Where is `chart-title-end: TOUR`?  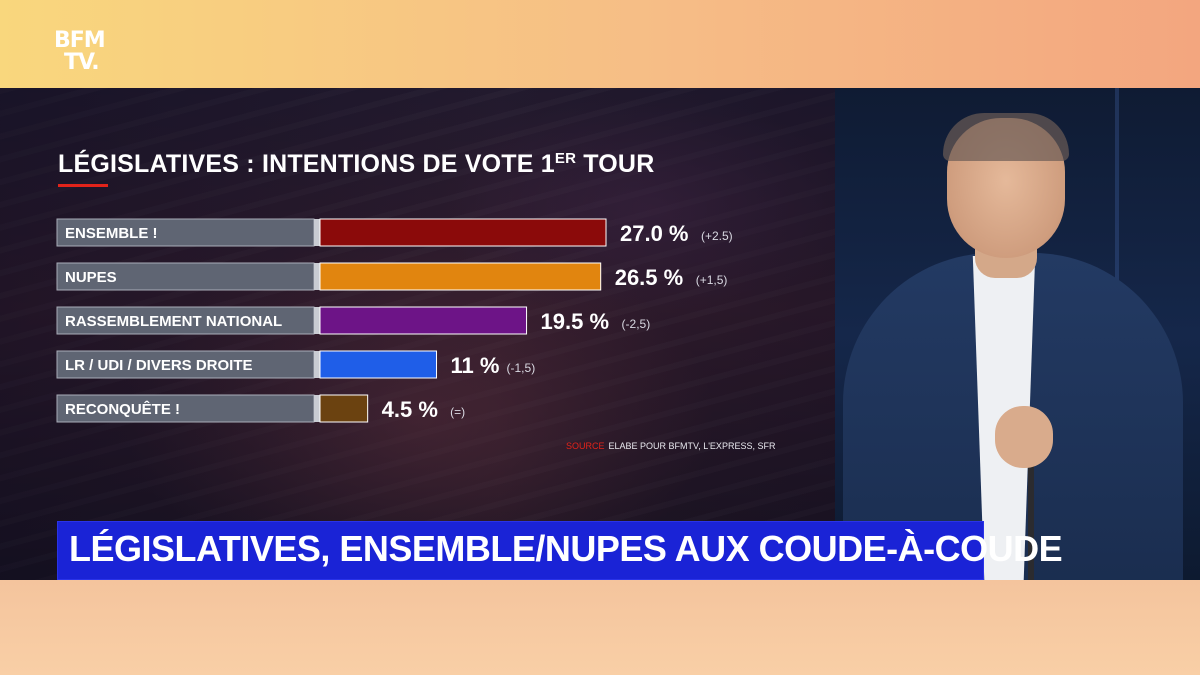 chart-title-end: TOUR is located at coordinates (615, 164).